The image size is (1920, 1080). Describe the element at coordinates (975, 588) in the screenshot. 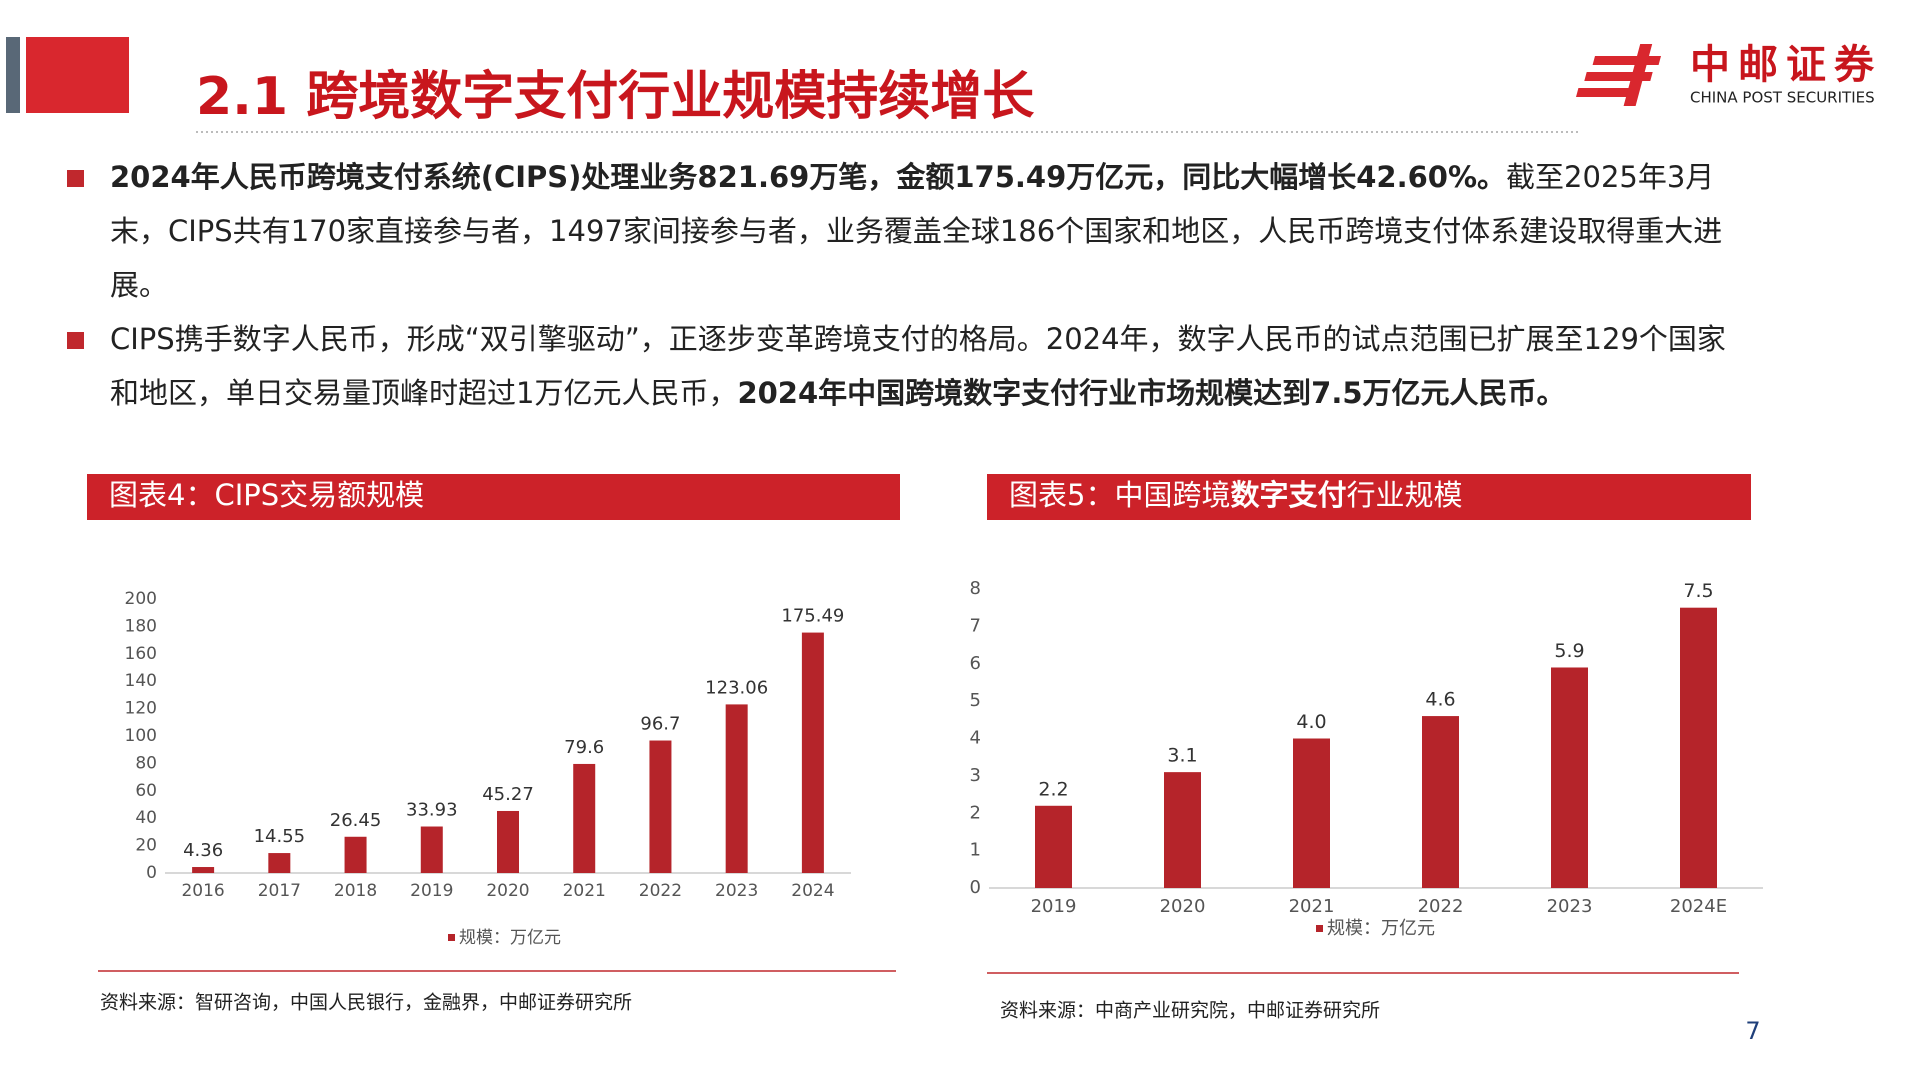

I see `y-tick-label: 8` at that location.